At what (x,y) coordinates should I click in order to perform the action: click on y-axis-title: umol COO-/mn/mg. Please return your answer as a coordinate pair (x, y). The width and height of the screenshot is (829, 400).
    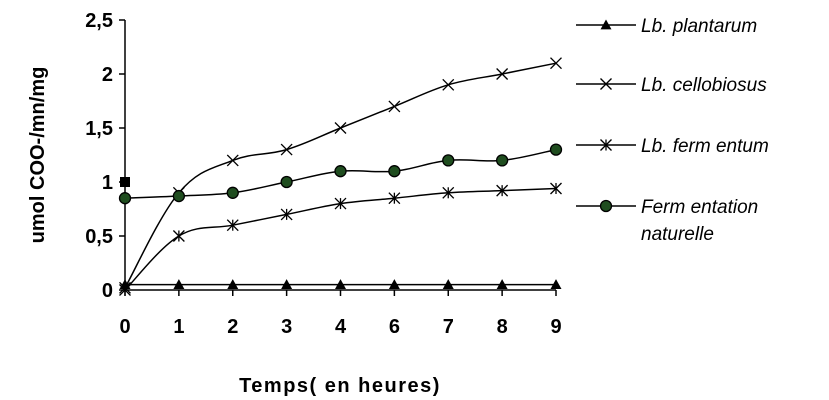
    Looking at the image, I should click on (38, 155).